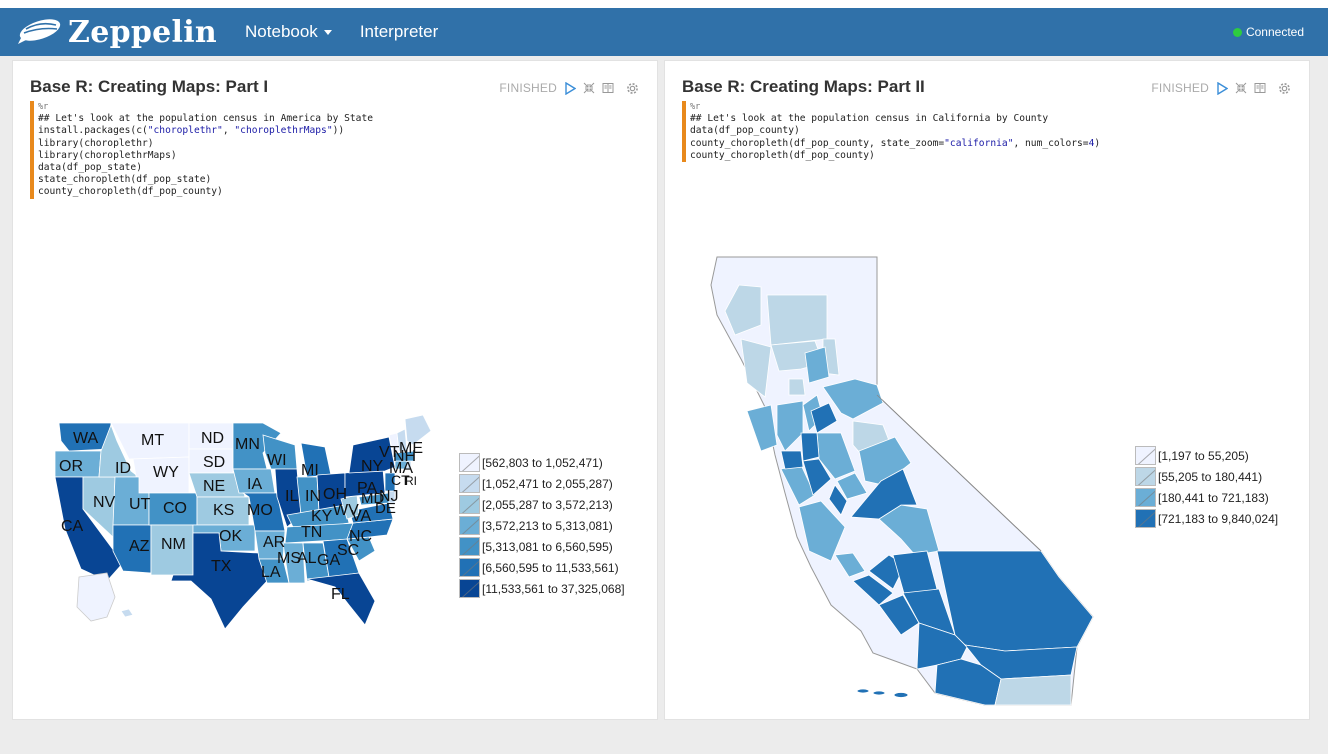 The image size is (1328, 754). I want to click on state-HI, so click(127, 613).